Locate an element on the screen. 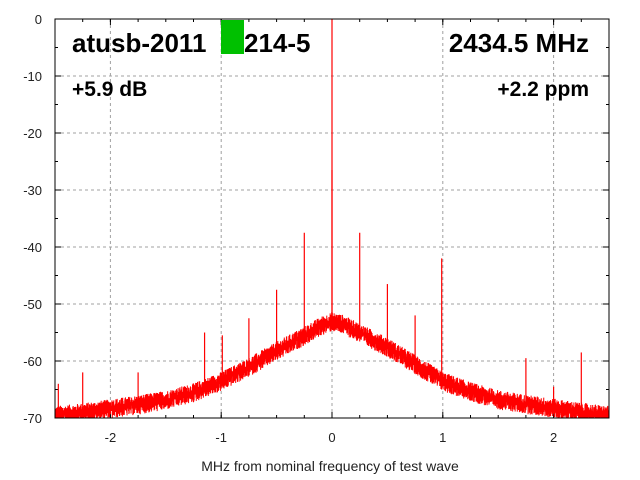  x-tick-label: -1 is located at coordinates (221, 437).